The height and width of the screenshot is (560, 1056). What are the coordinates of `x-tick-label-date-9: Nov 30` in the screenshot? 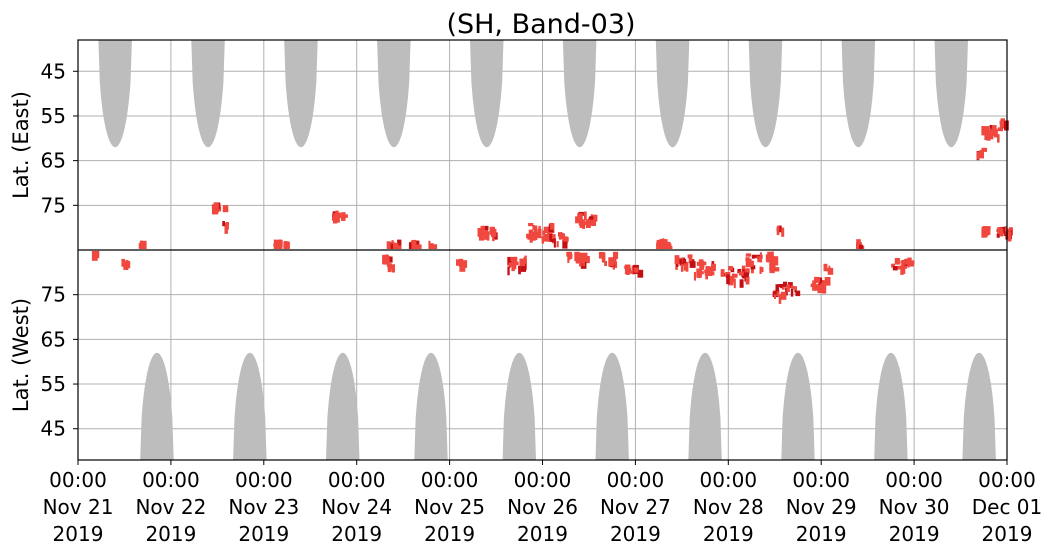 It's located at (914, 507).